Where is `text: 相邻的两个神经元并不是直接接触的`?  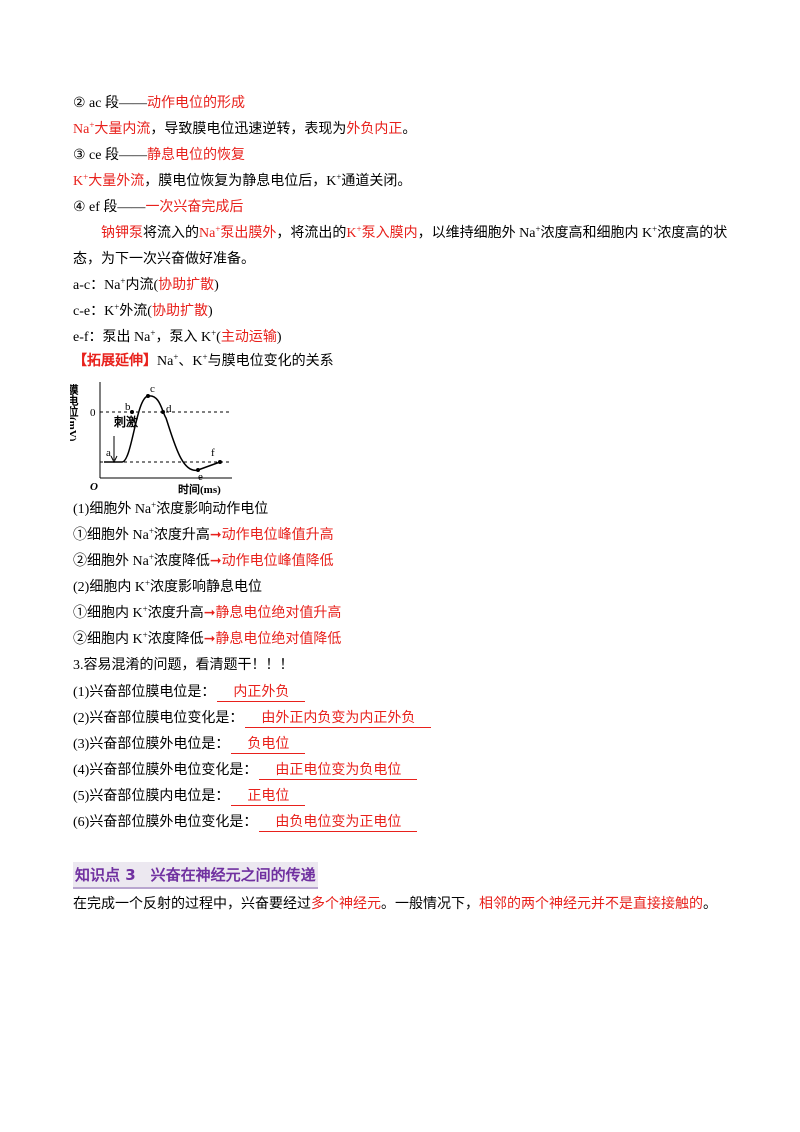
text: 相邻的两个神经元并不是直接接触的 is located at coordinates (591, 904).